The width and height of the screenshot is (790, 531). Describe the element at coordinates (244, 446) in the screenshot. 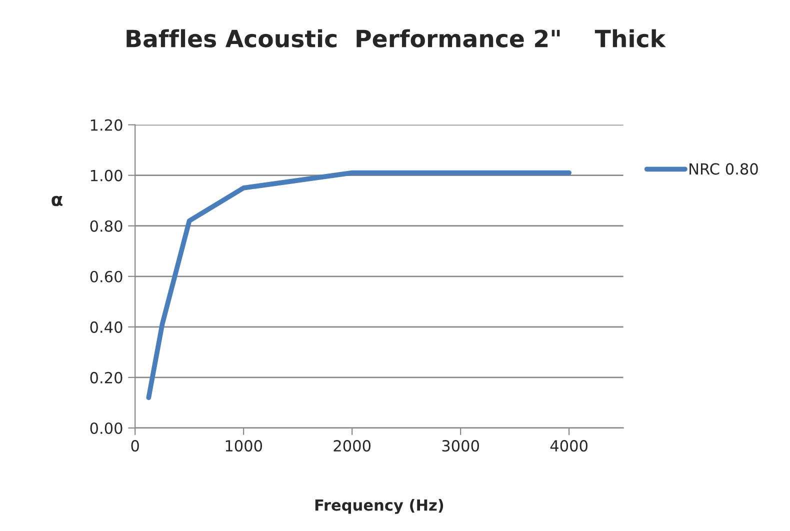

I see `x-tick-label: 1000` at that location.